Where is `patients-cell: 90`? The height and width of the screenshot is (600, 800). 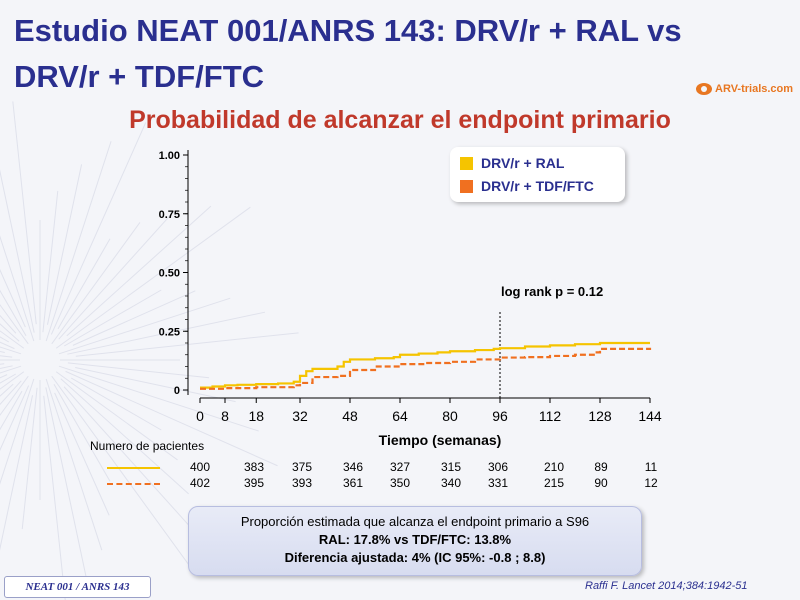
patients-cell: 90 is located at coordinates (601, 483).